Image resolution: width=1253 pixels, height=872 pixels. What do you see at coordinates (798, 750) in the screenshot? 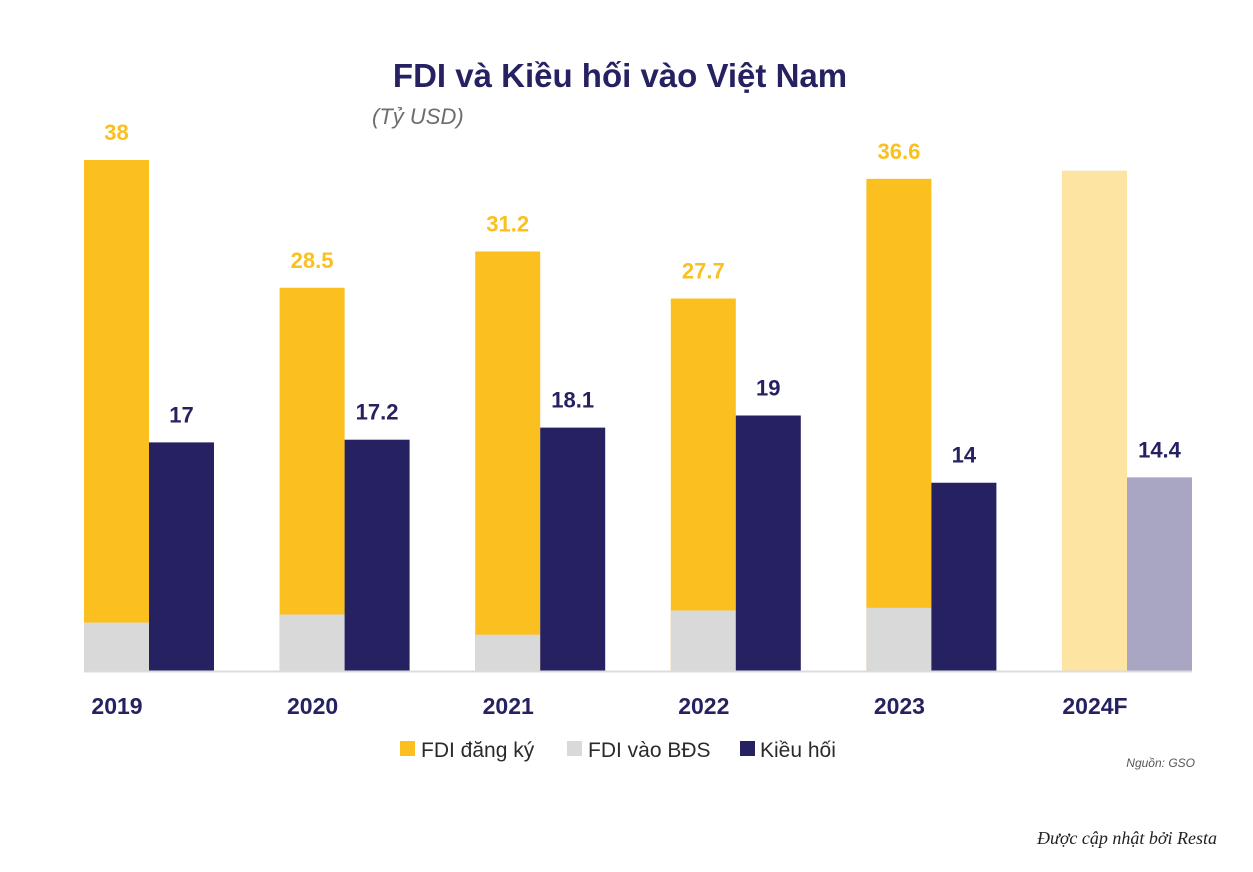
I see `legend-label-kieu-hoi: Kiều hối` at bounding box center [798, 750].